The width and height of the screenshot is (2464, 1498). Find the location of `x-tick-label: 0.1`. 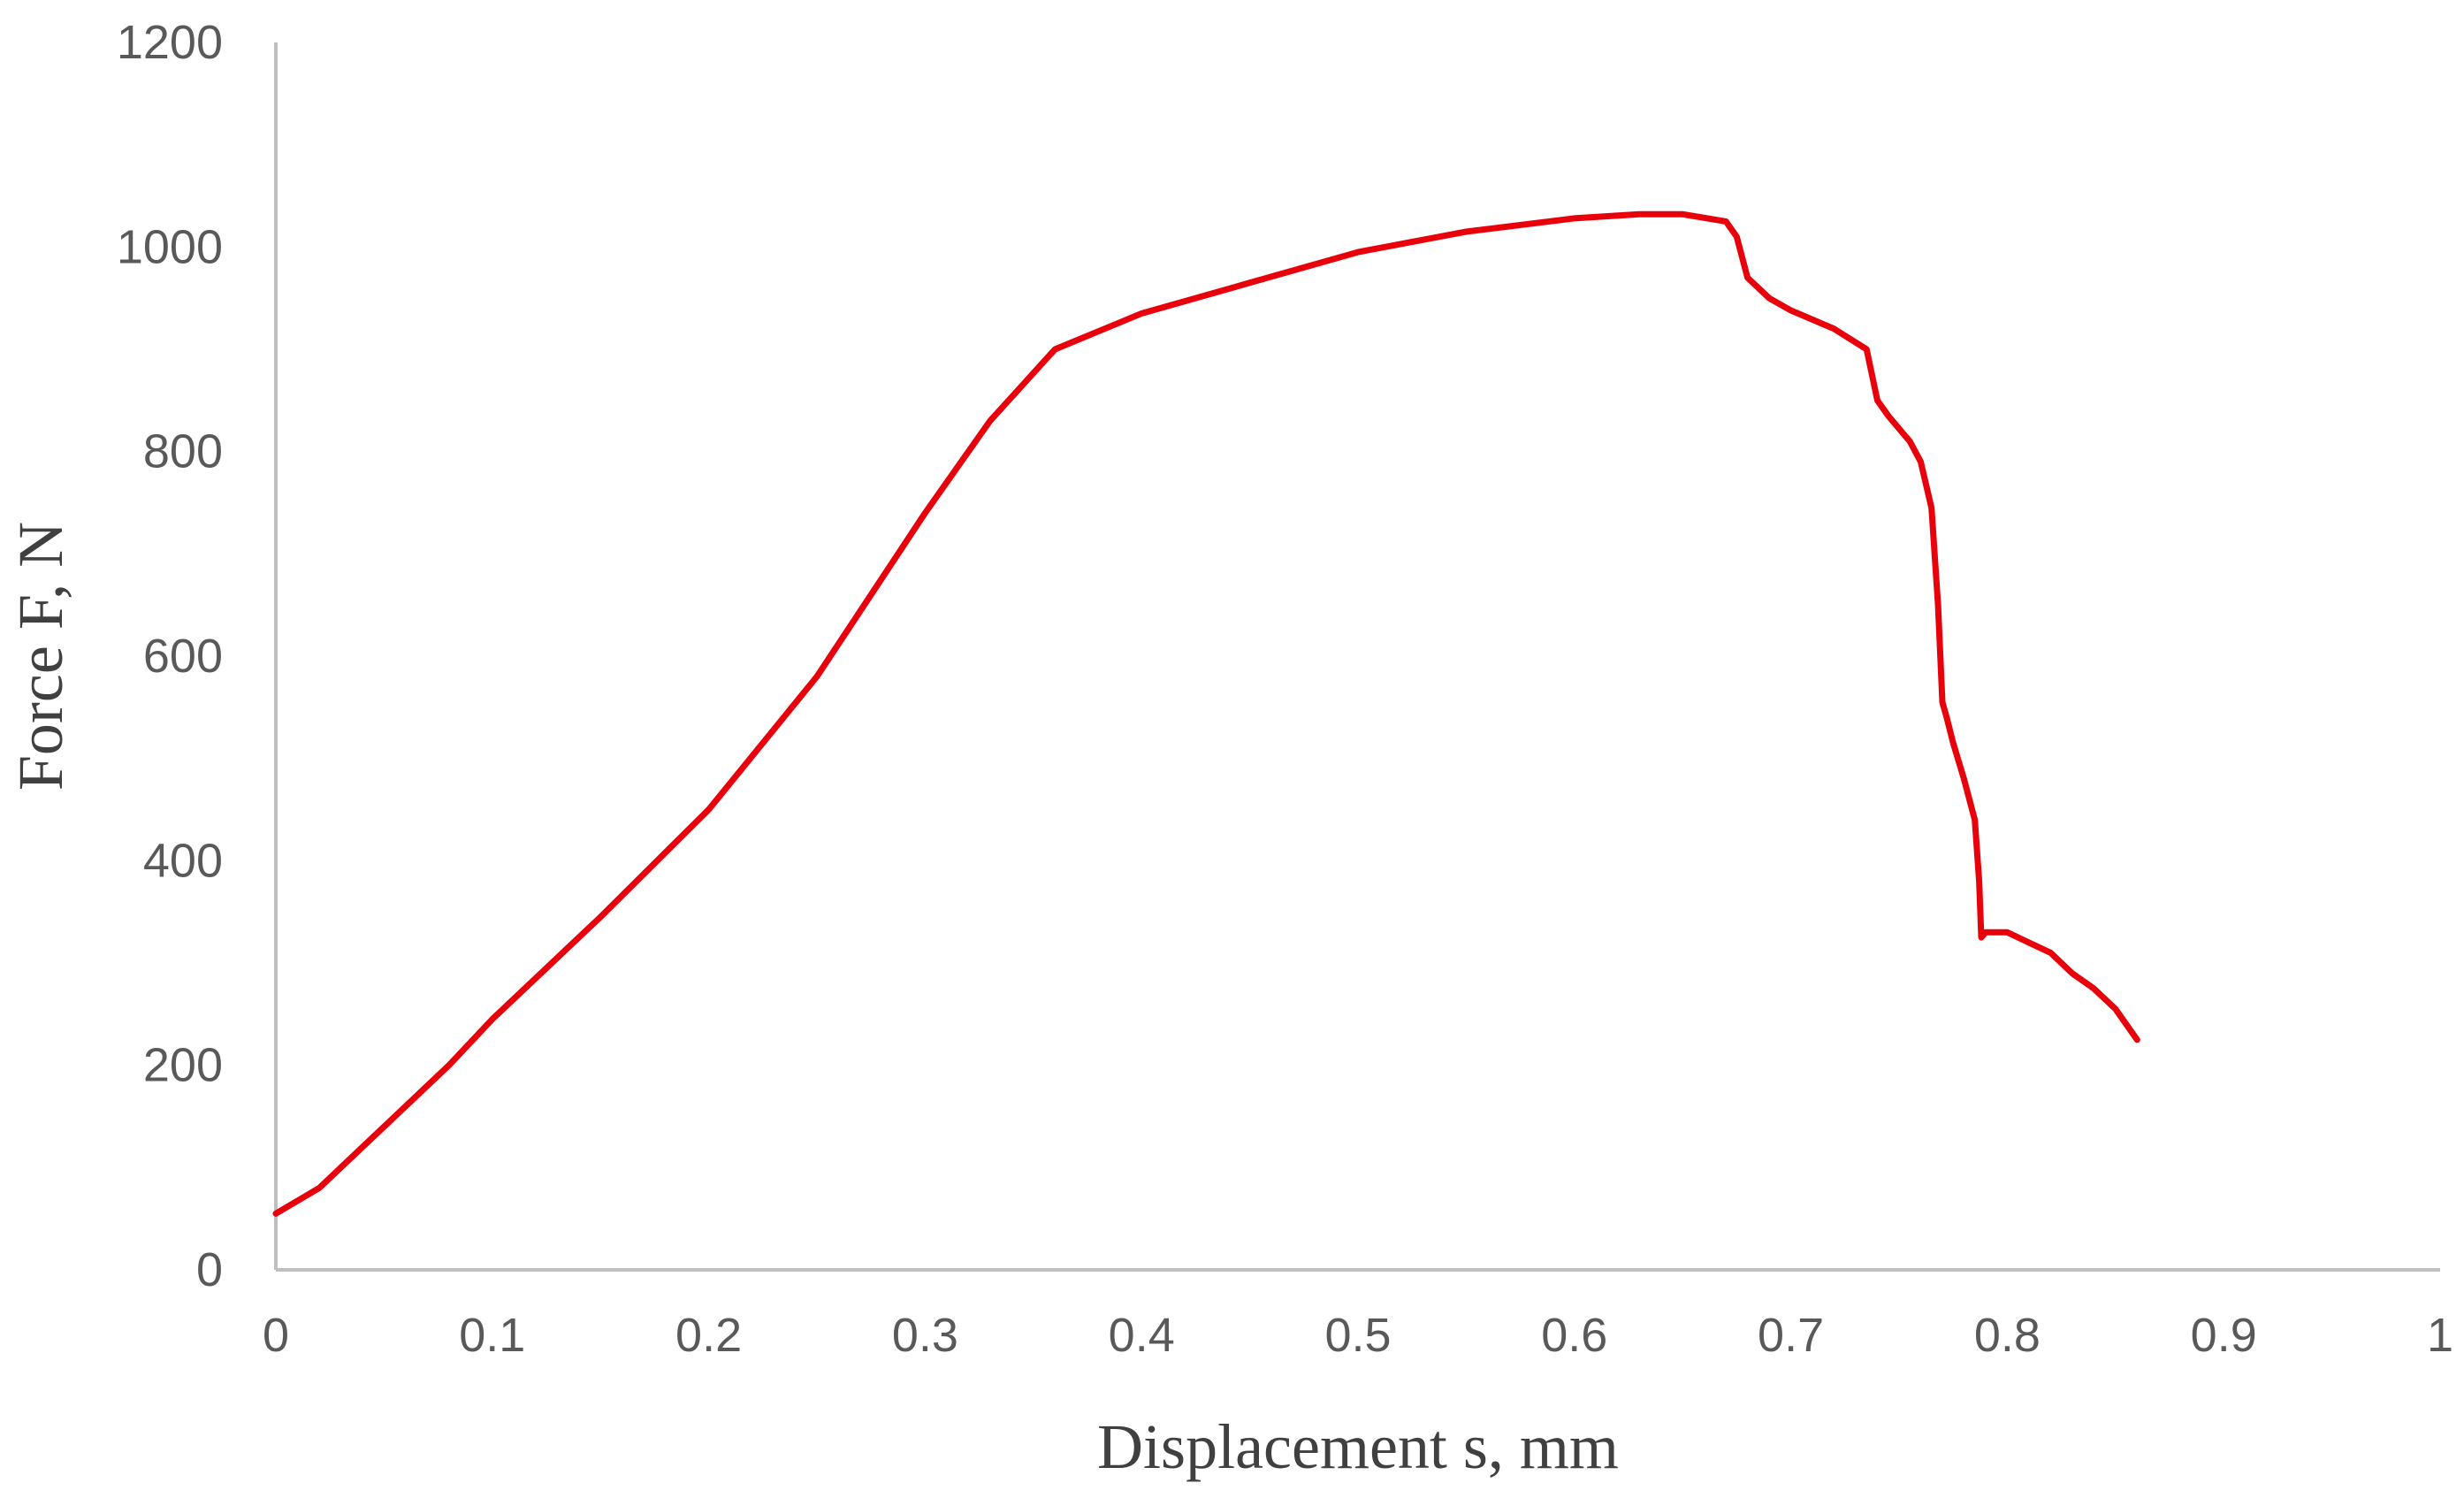

x-tick-label: 0.1 is located at coordinates (492, 1335).